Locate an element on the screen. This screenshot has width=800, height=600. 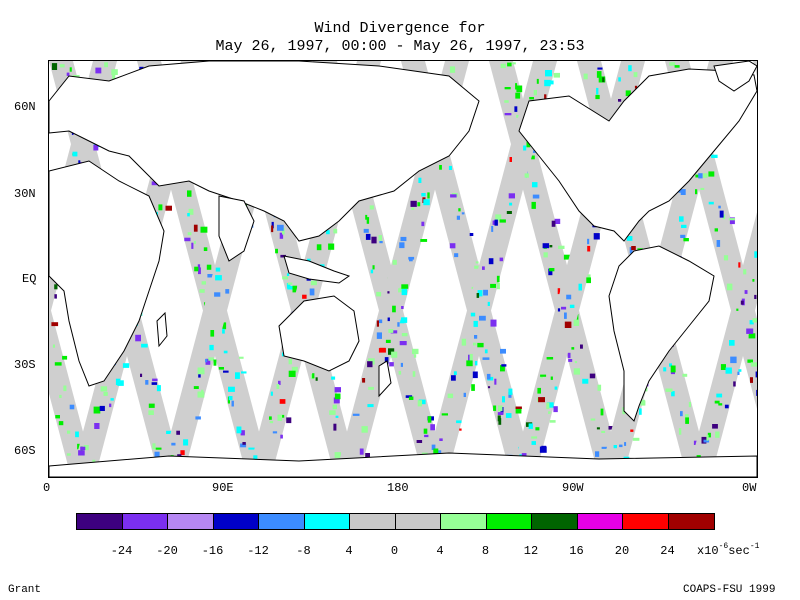
color-scale-label: 12 is located at coordinates (531, 551).